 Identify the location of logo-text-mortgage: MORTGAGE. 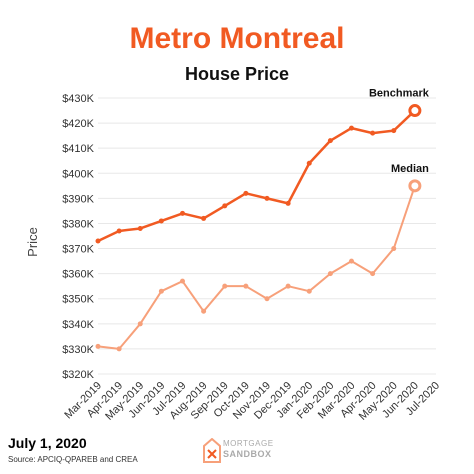
(248, 443).